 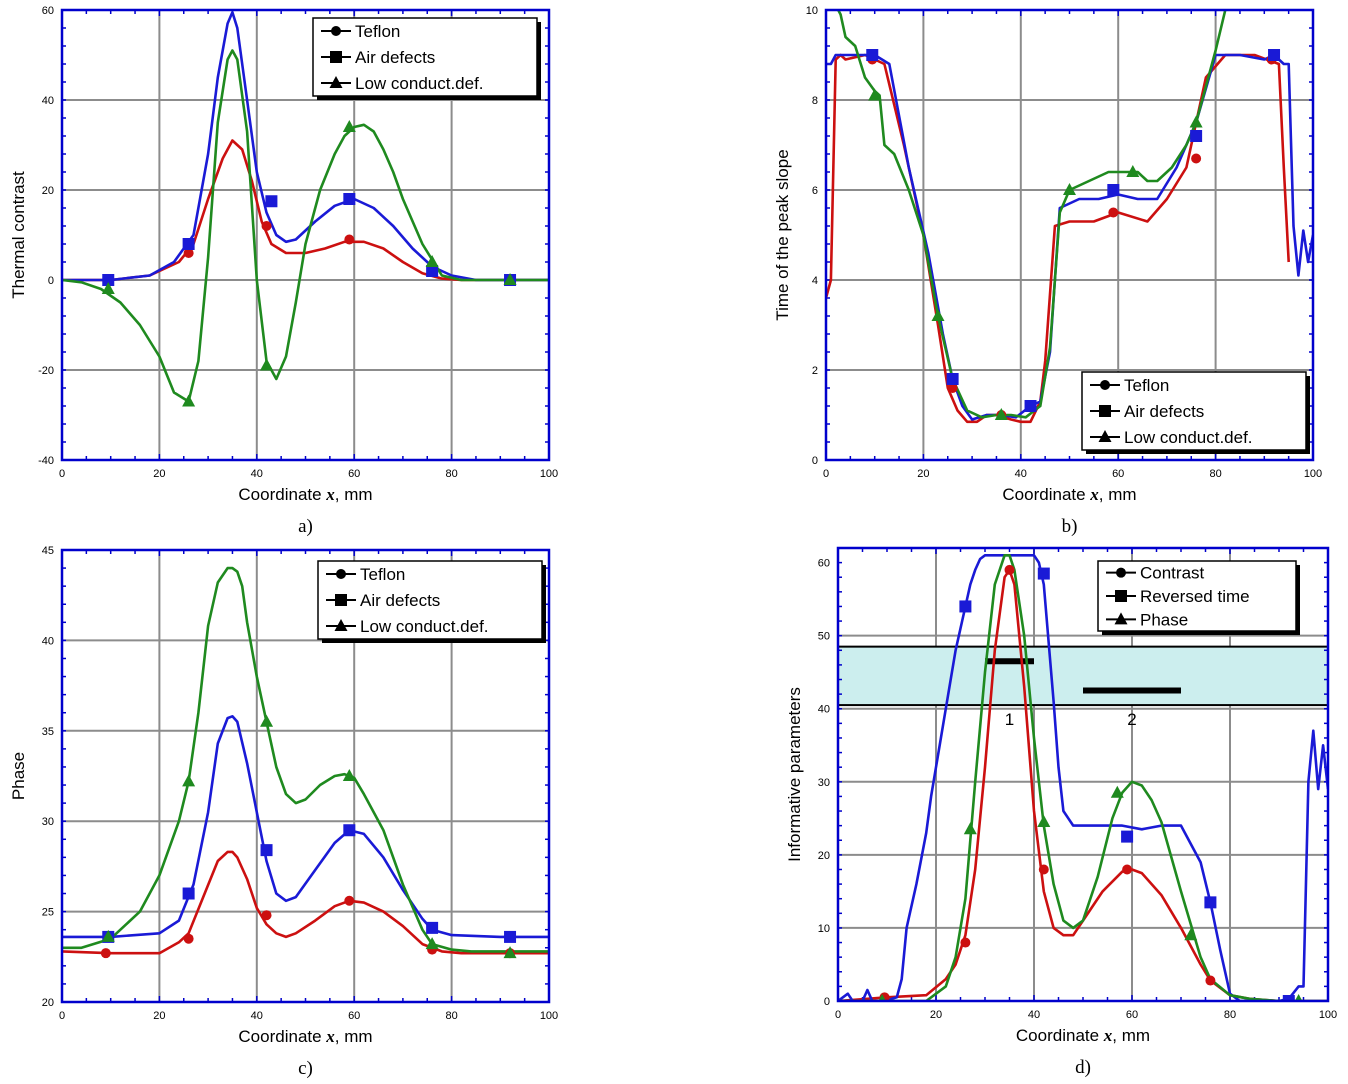 I want to click on legend: Contrast Reversed time Phase, so click(x=1198, y=597).